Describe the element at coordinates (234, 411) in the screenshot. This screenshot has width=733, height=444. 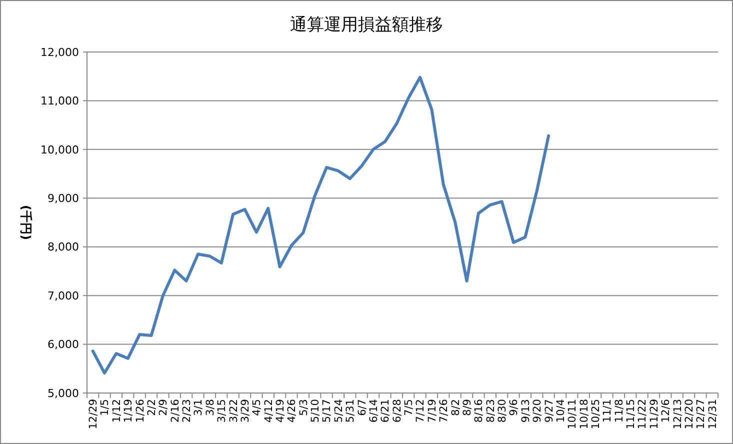
I see `x-tick-label: 3/22` at that location.